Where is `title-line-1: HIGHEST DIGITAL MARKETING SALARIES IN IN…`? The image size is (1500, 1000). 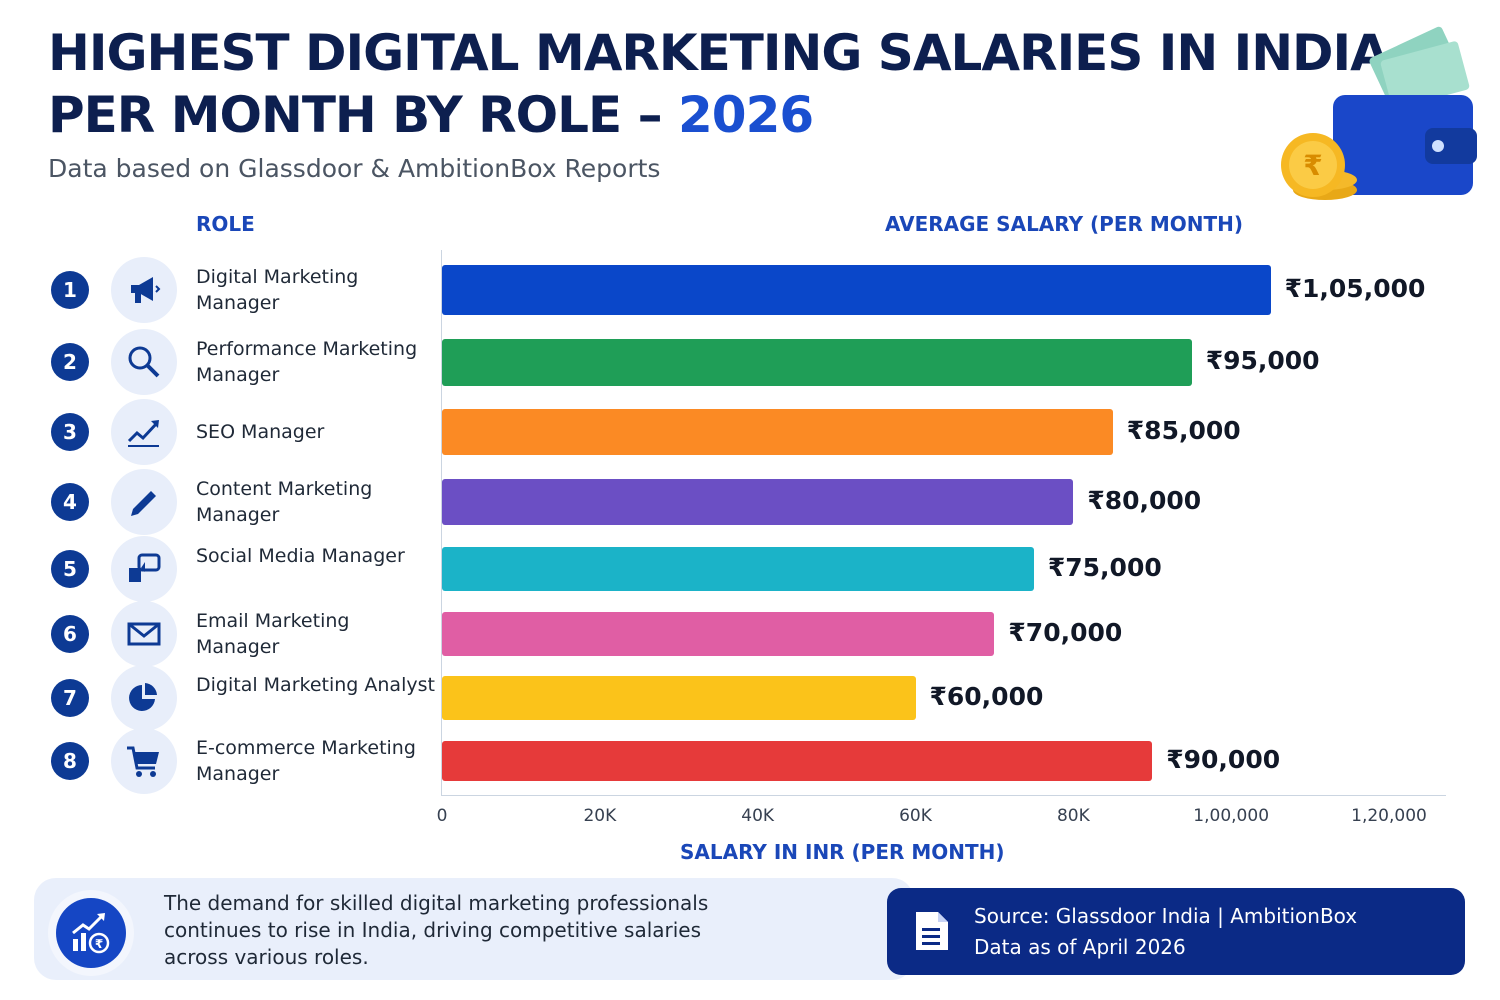 title-line-1: HIGHEST DIGITAL MARKETING SALARIES IN IN… is located at coordinates (718, 53).